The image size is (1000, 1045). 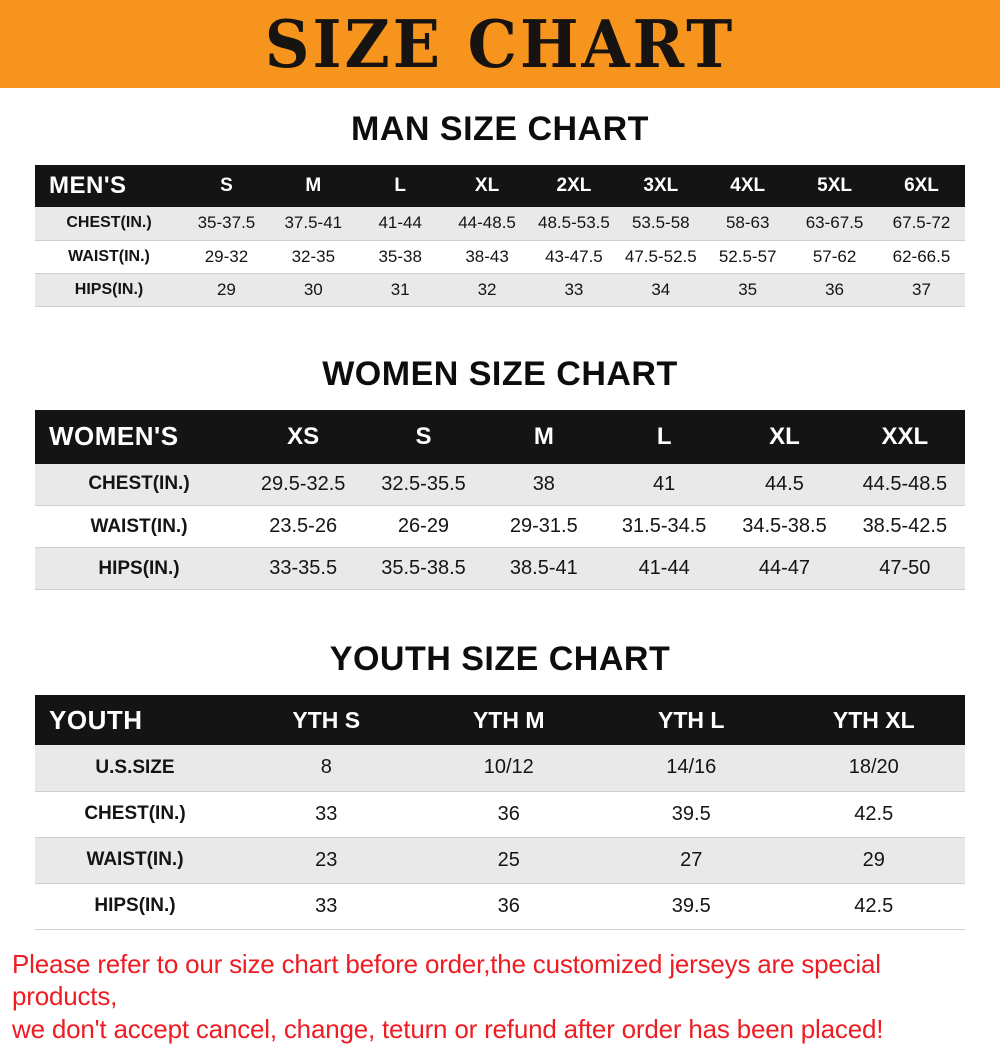 I want to click on cell-value: 29-32, so click(x=226, y=256).